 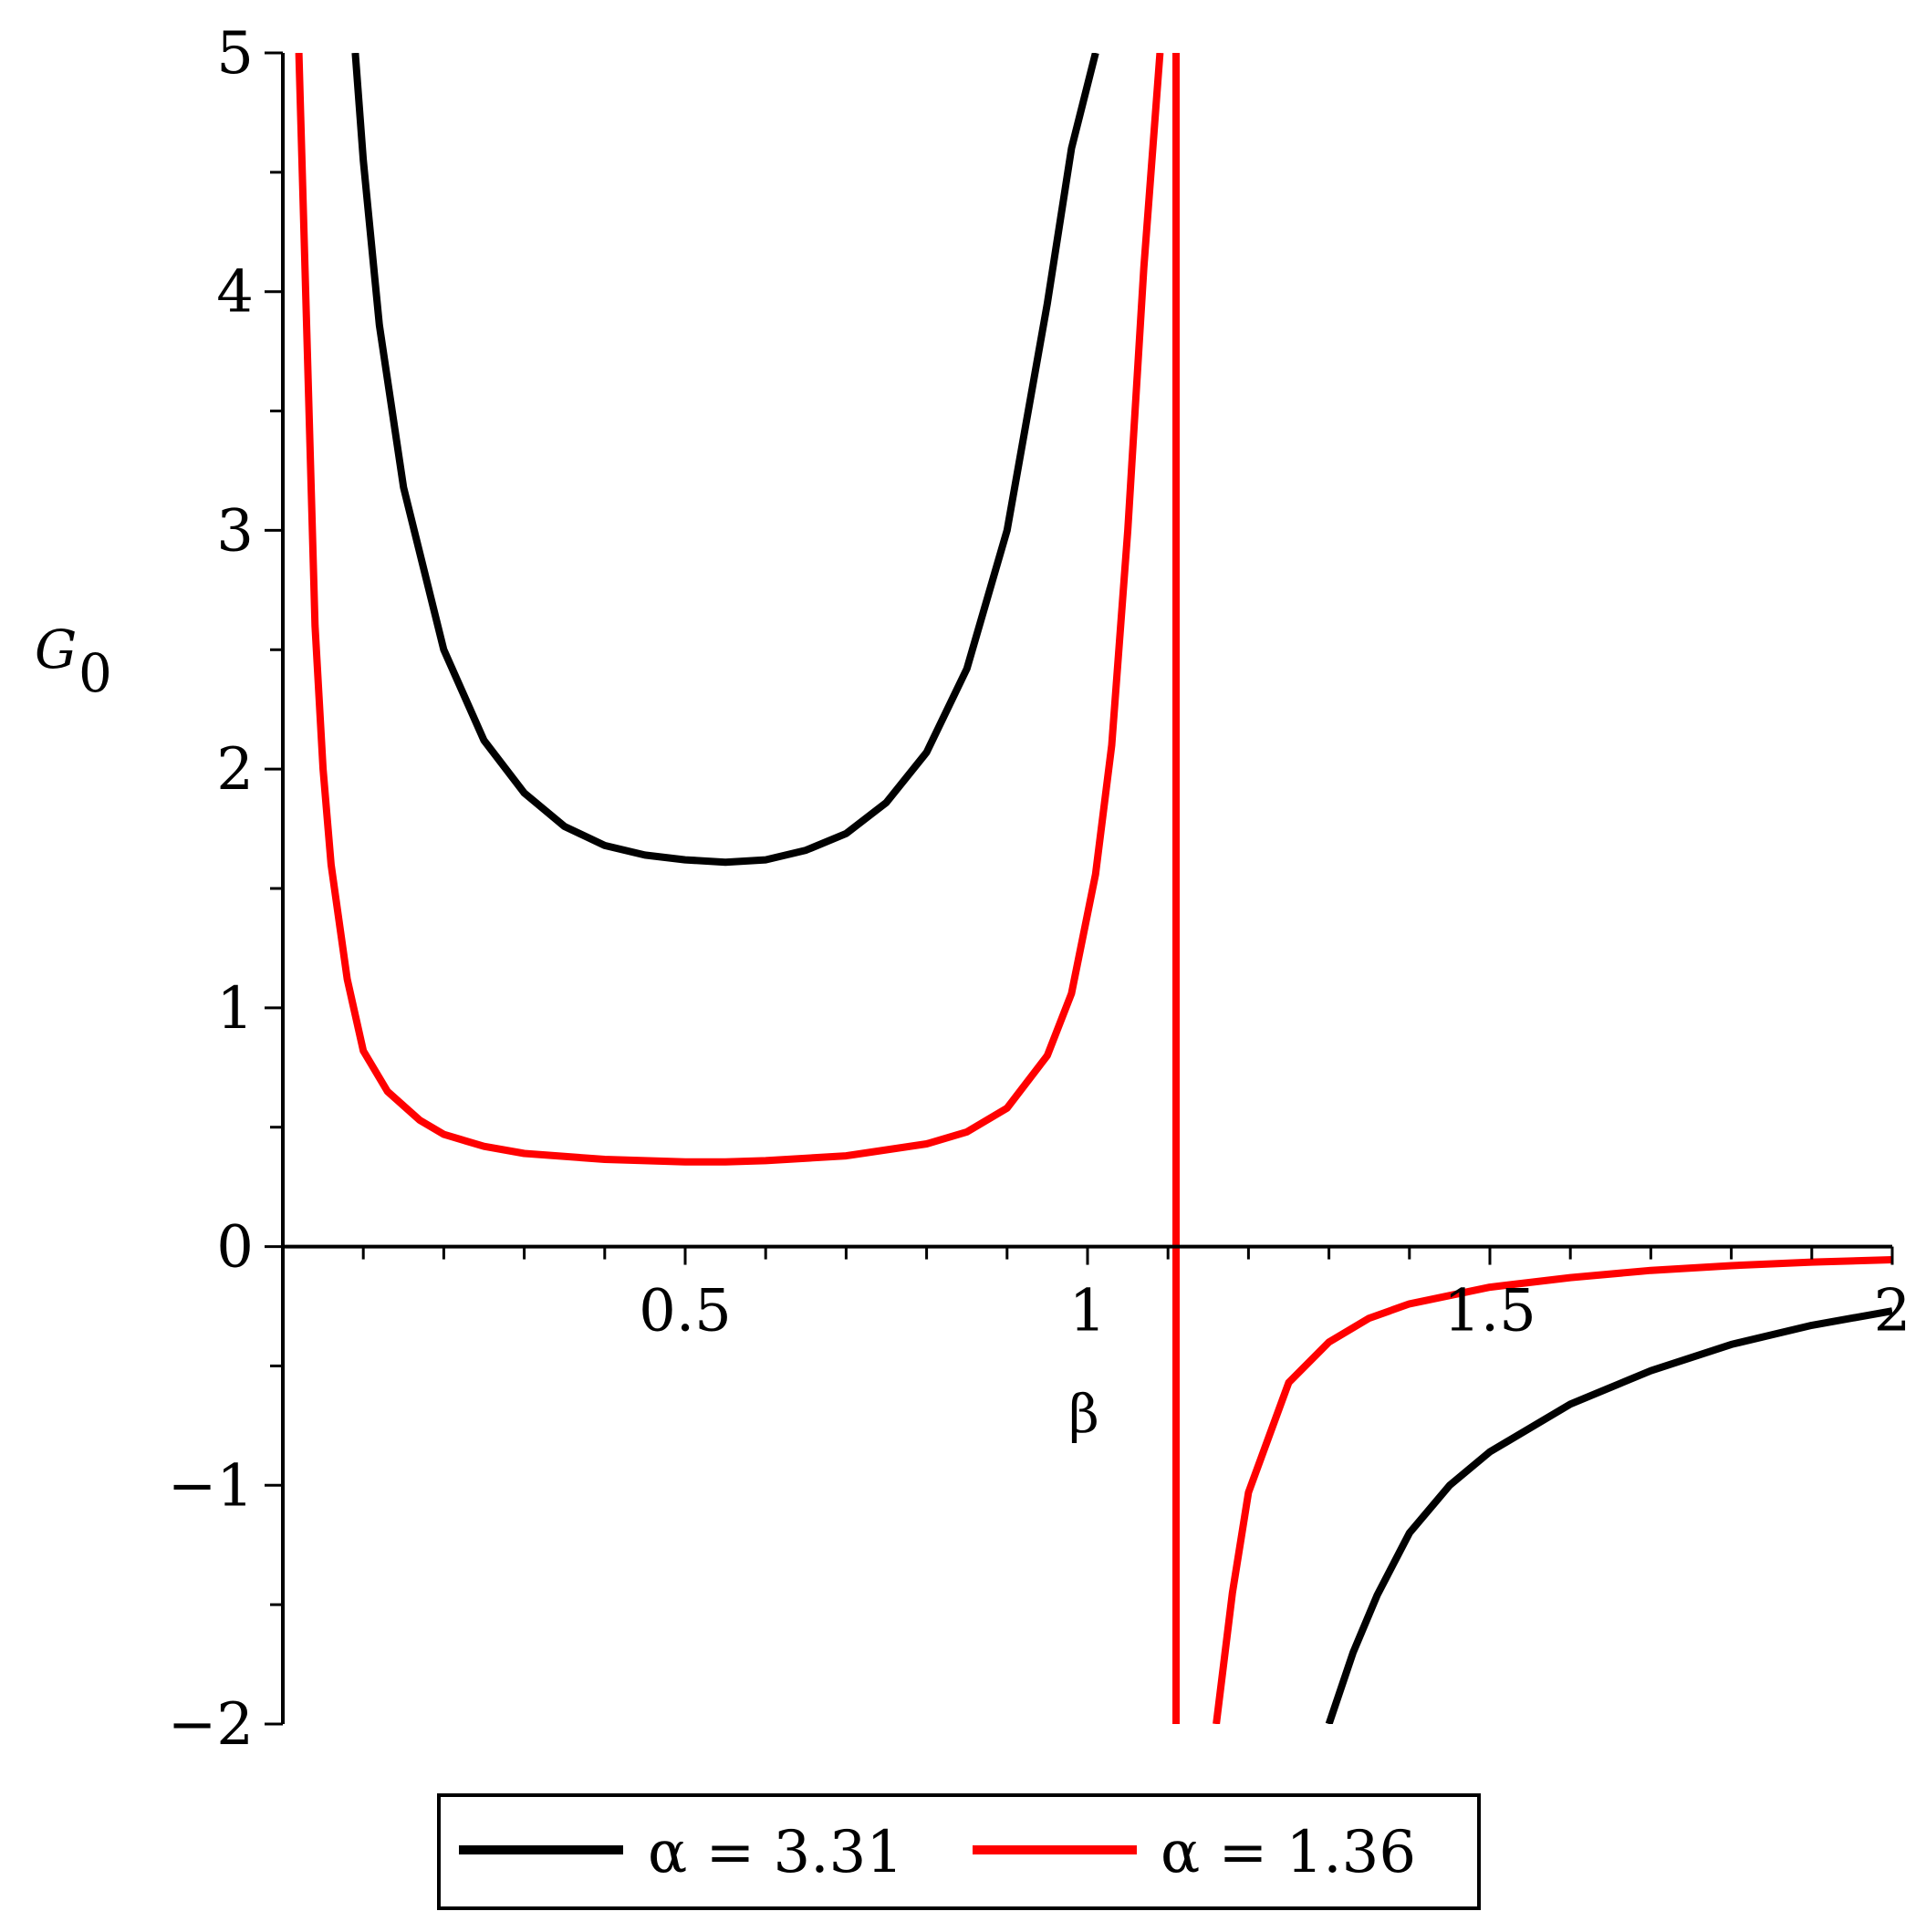 I want to click on x-tick-label: 1, so click(x=1088, y=1311).